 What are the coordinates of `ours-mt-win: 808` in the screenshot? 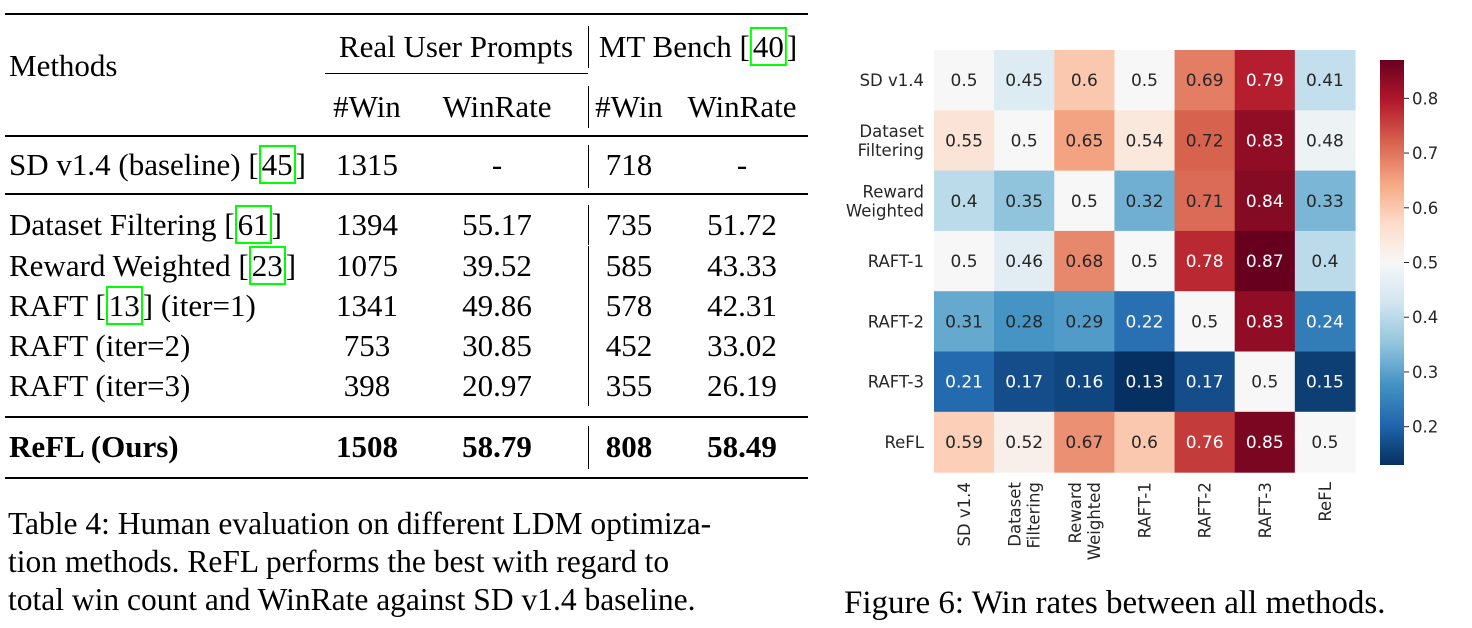 It's located at (629, 446).